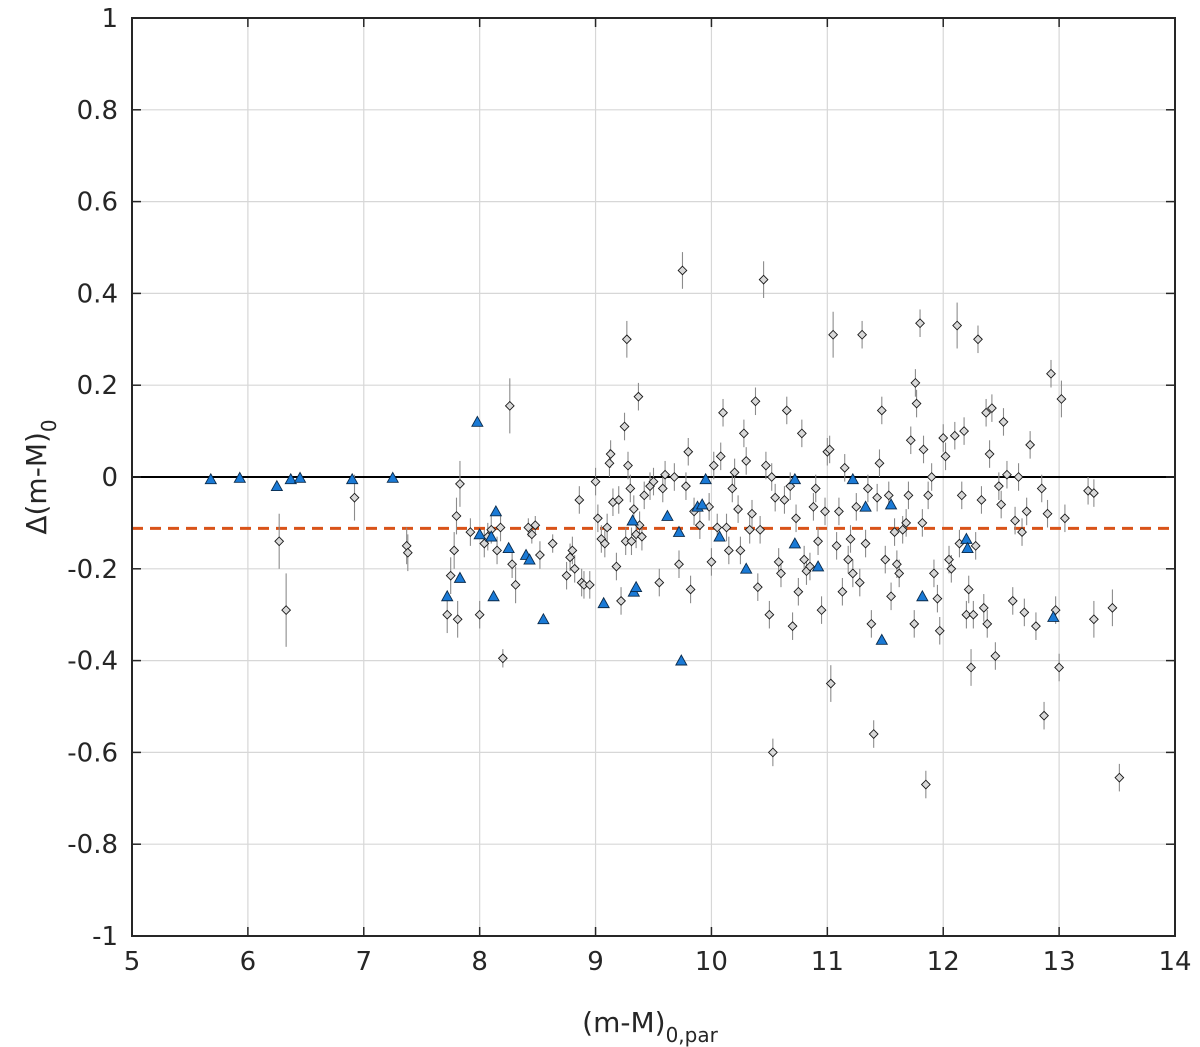 The height and width of the screenshot is (1047, 1200). I want to click on x-tick-label: 8, so click(479, 962).